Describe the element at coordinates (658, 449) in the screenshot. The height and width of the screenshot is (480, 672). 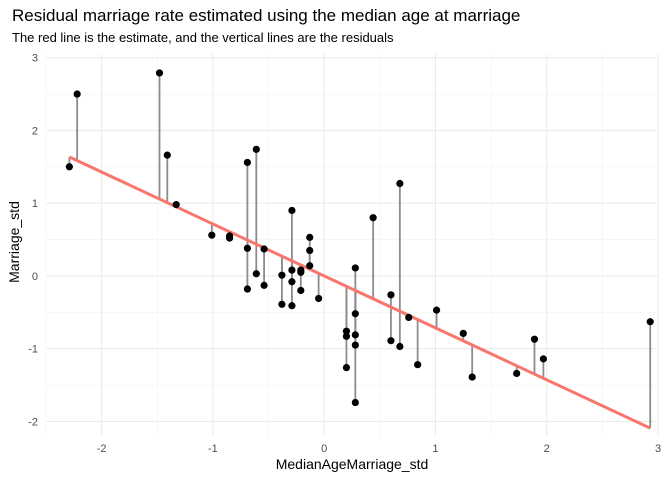
I see `x-tick-label: 3` at that location.